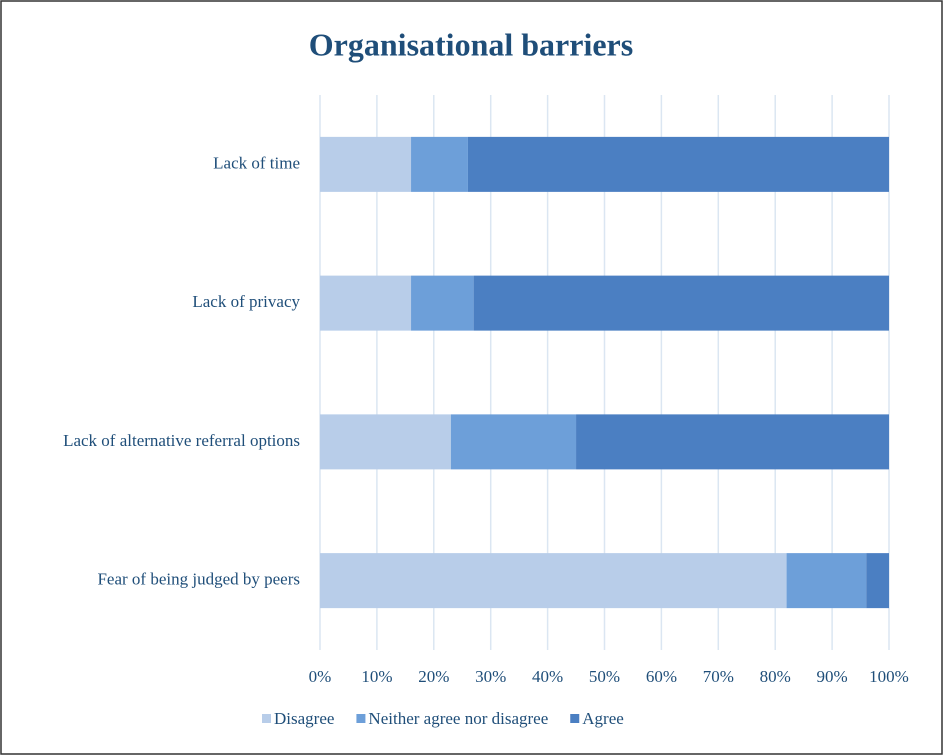 The image size is (943, 755). I want to click on x-tick-label: 0%, so click(320, 676).